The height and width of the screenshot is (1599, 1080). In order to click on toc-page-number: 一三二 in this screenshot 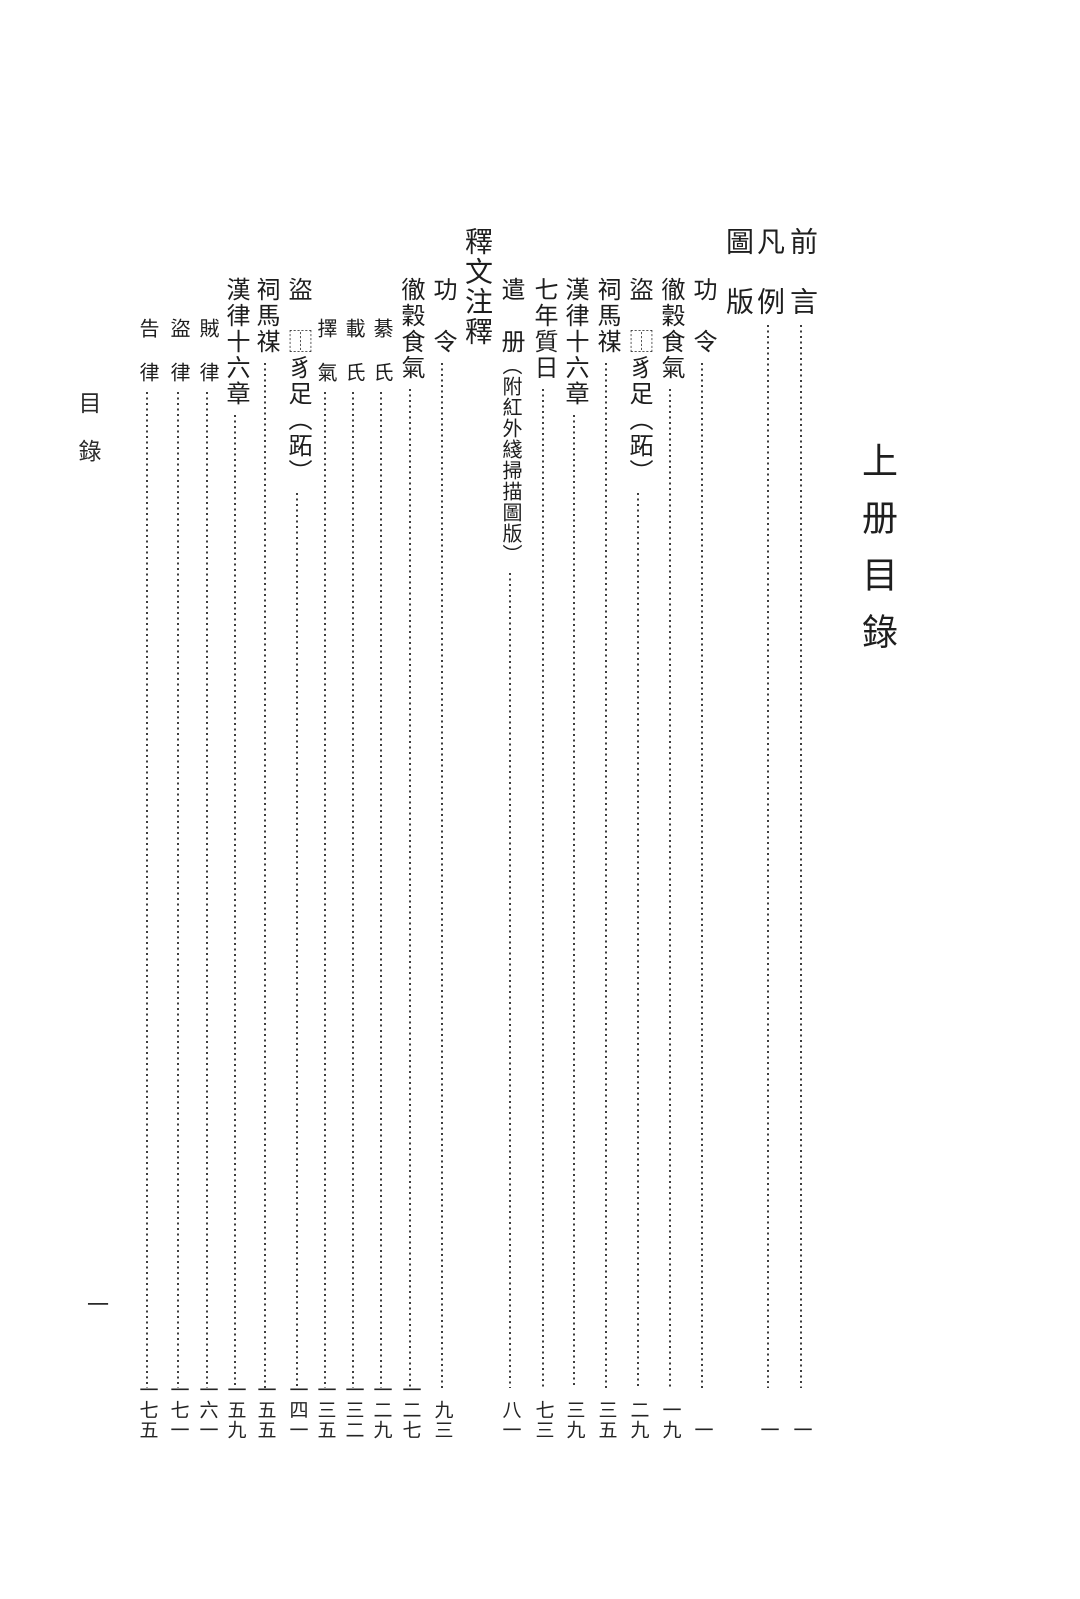, I will do `click(353, 1410)`.